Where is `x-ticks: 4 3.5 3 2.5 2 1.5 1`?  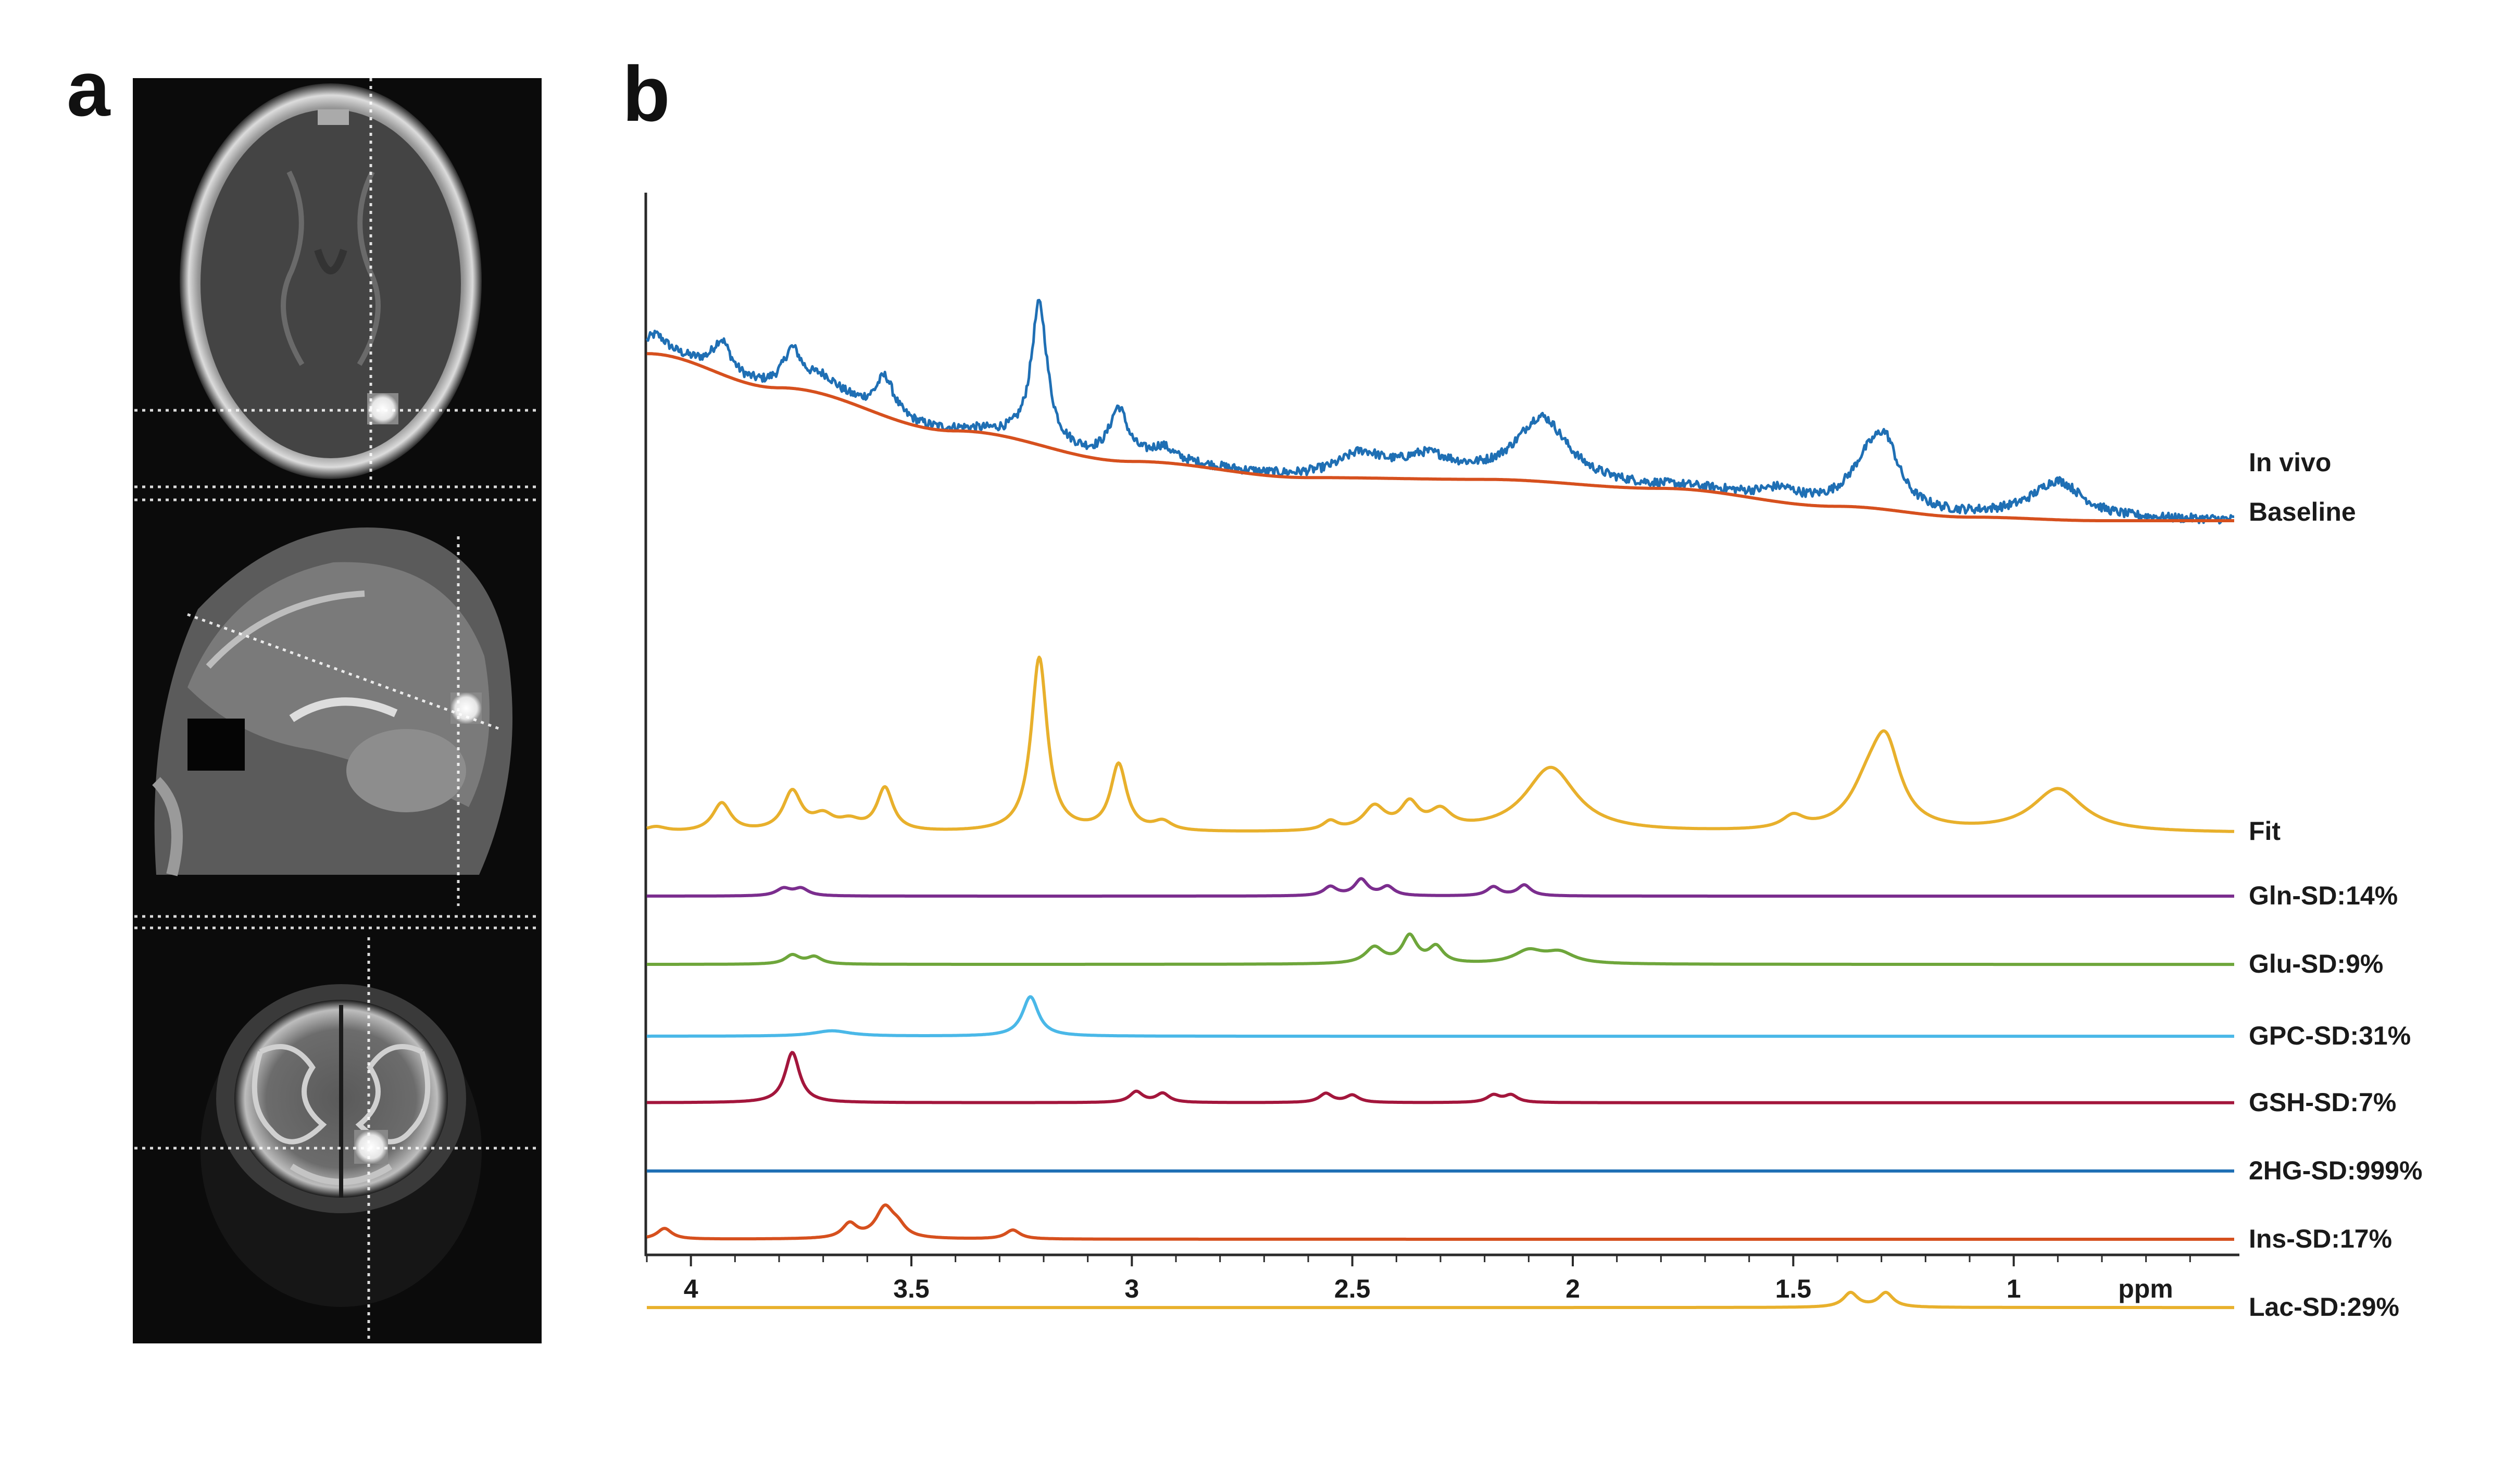 x-ticks: 4 3.5 3 2.5 2 1.5 1 is located at coordinates (1419, 1279).